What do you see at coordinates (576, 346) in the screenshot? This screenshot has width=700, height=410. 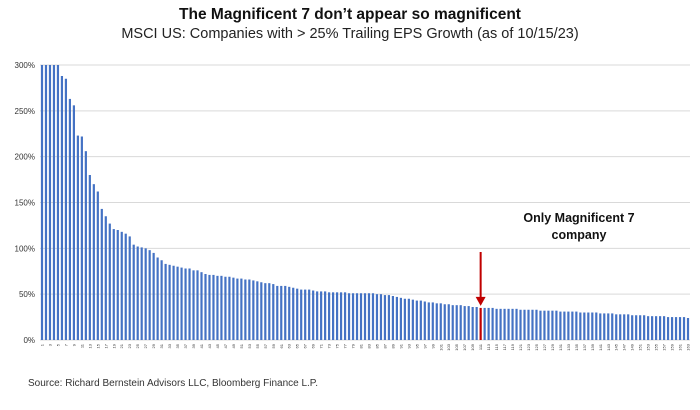 I see `x-tick-label: 135` at bounding box center [576, 346].